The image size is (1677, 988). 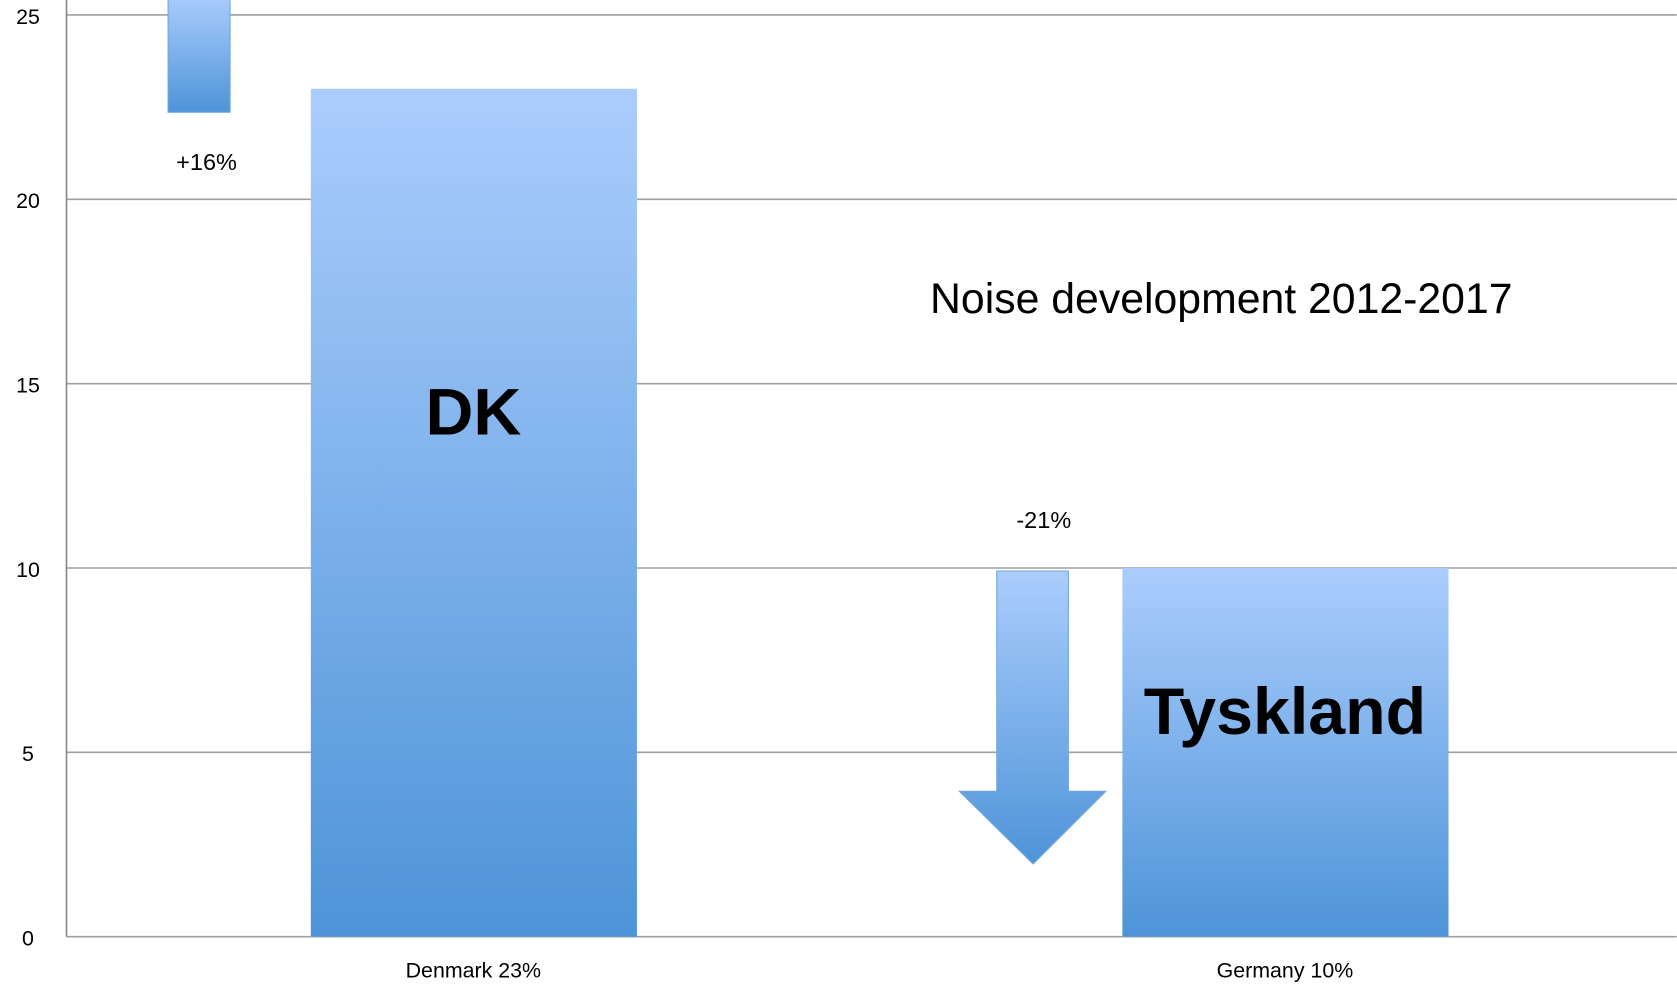 What do you see at coordinates (473, 971) in the screenshot?
I see `x-tick-label: Denmark 23%` at bounding box center [473, 971].